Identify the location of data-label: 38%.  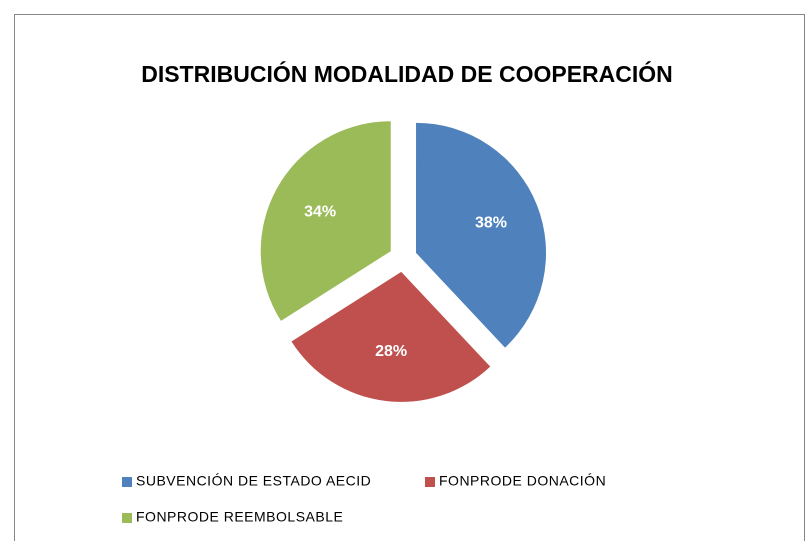
(491, 222).